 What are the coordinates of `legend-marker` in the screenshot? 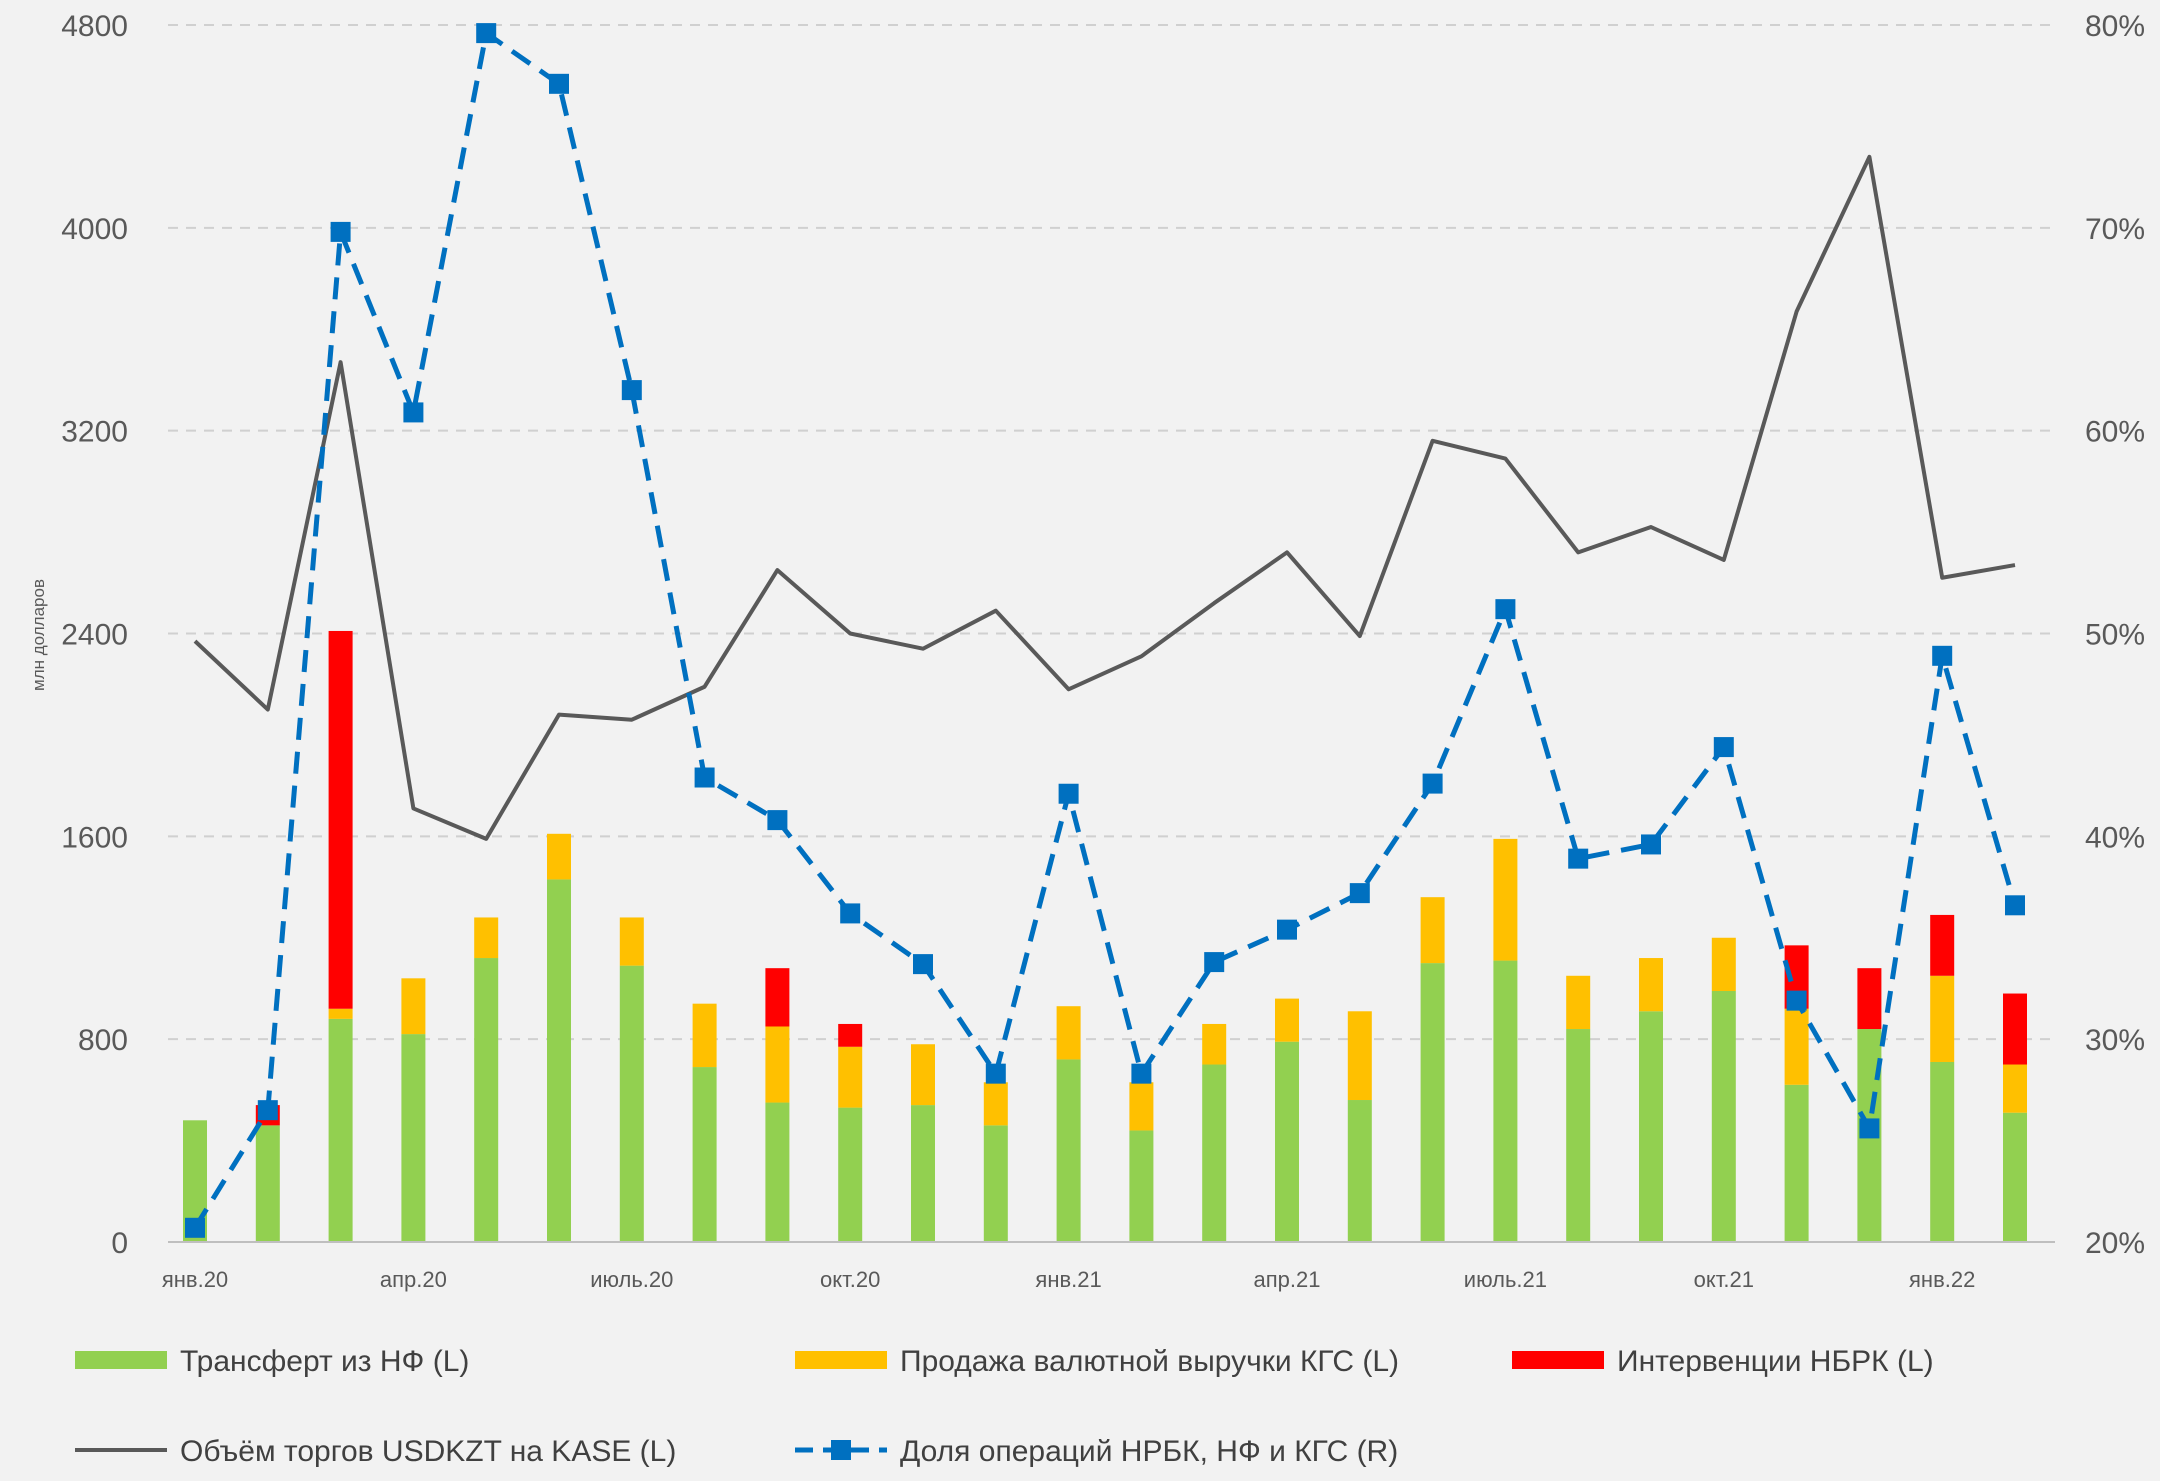 It's located at (841, 1450).